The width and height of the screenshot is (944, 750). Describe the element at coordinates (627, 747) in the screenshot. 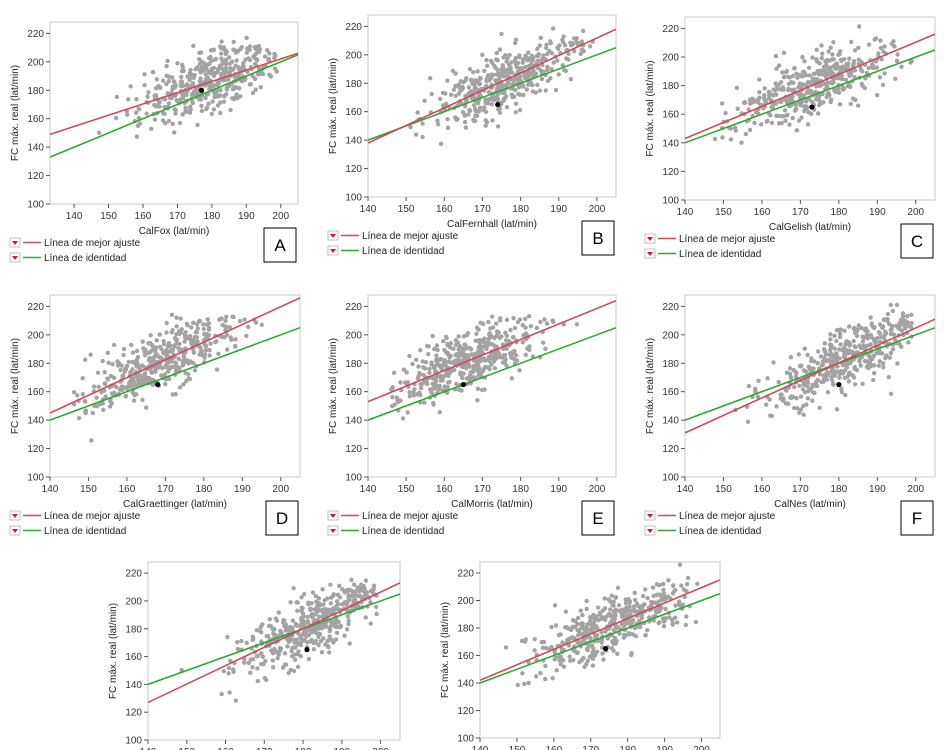

I see `x-tick-label: 180` at that location.